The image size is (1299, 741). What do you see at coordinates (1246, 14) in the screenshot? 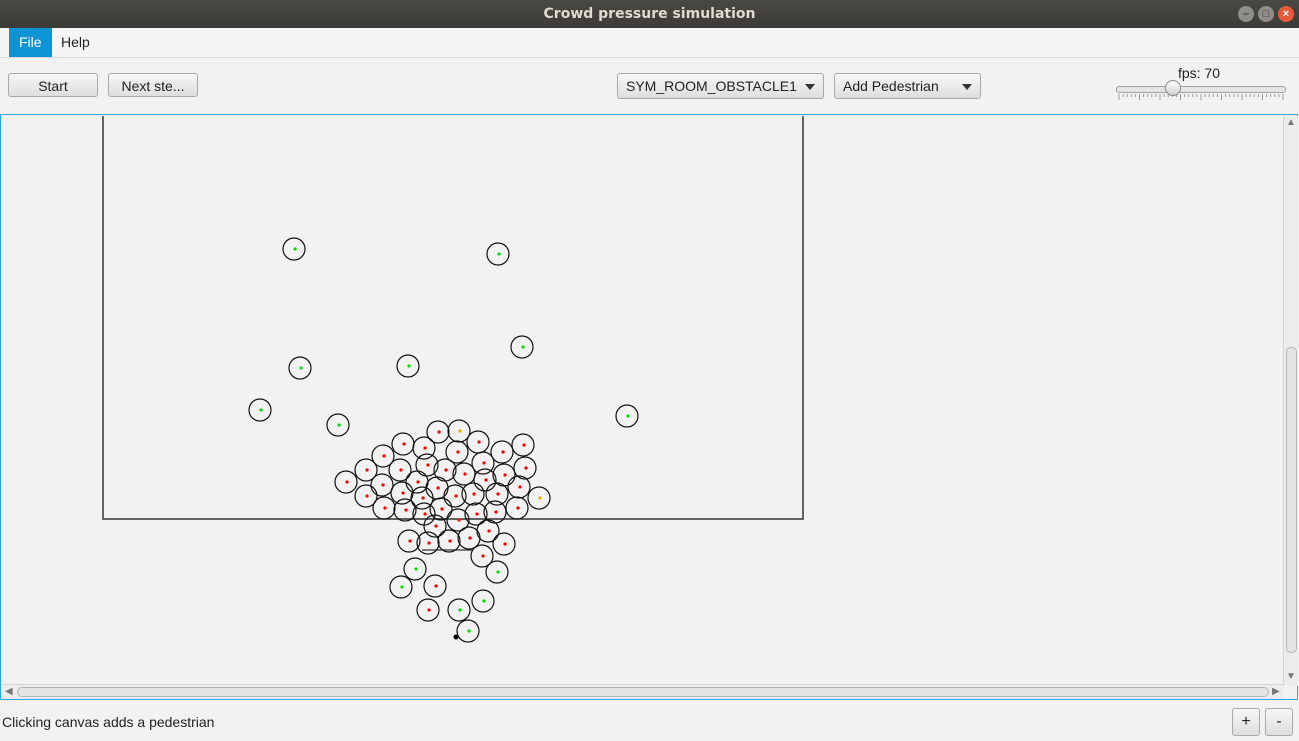
I see `minimize-icon: –` at bounding box center [1246, 14].